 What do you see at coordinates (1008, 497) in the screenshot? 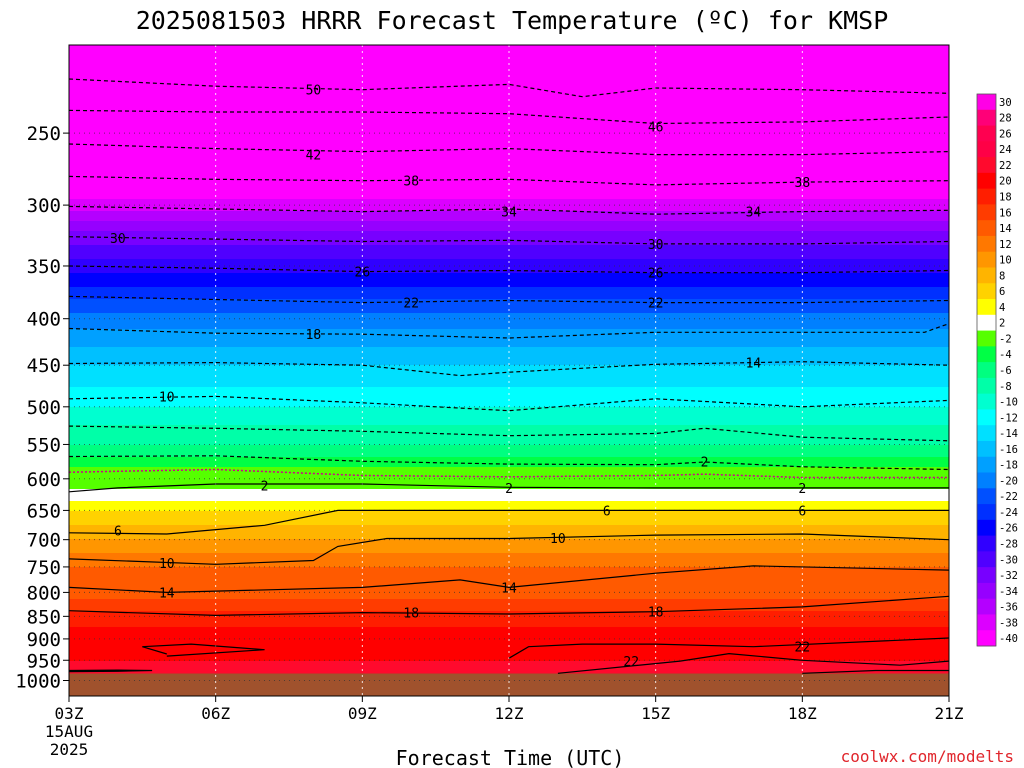
I see `colorbar-label: -22` at bounding box center [1008, 497].